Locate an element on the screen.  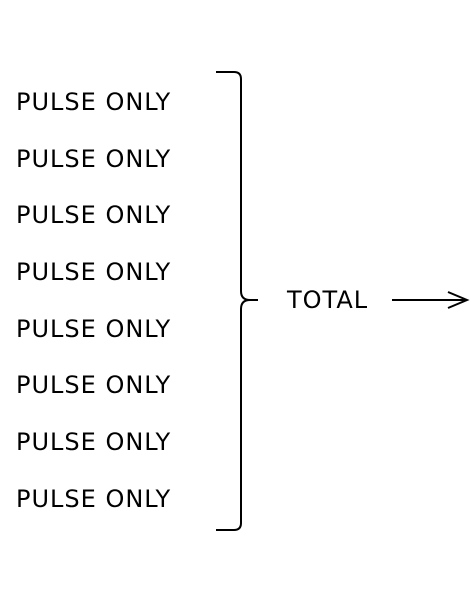
arrow-head-icon is located at coordinates (458, 300).